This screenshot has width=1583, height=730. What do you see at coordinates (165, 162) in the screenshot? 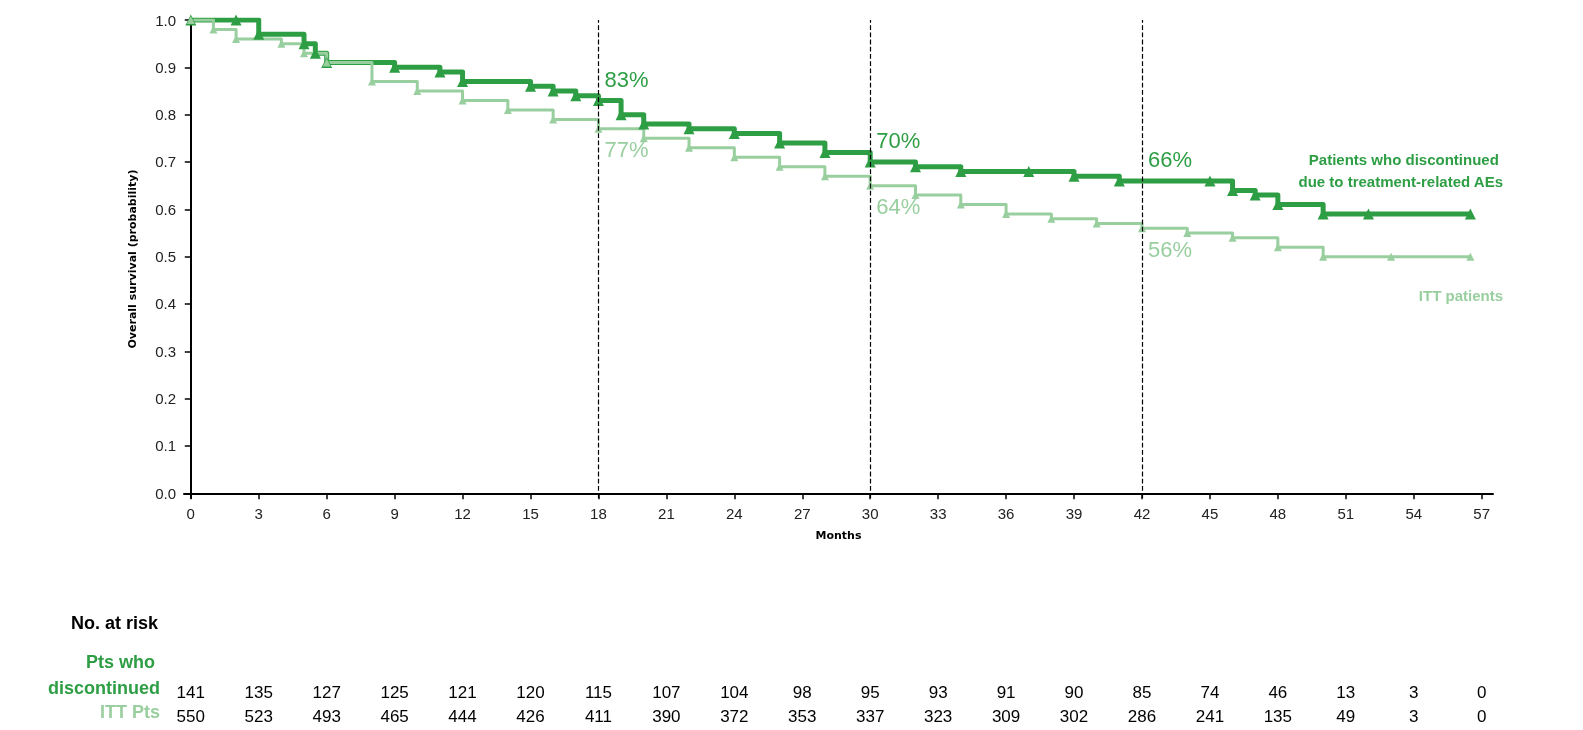
I see `y-tick-label: 0.7` at bounding box center [165, 162].